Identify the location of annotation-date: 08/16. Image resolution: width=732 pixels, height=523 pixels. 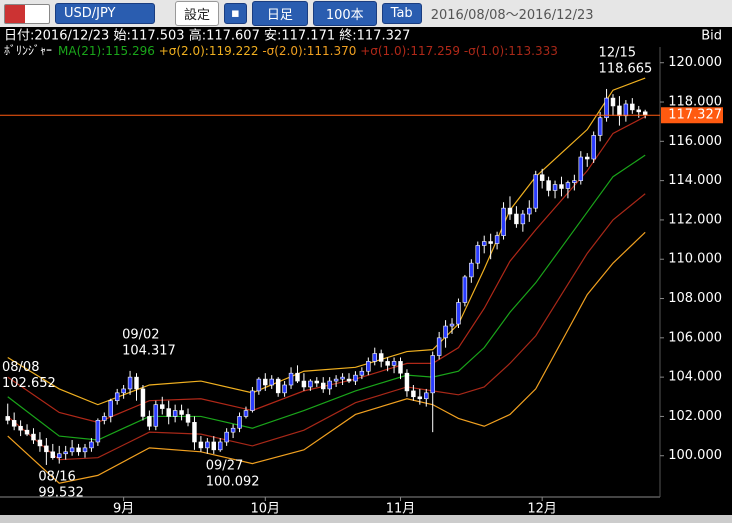
(56, 476).